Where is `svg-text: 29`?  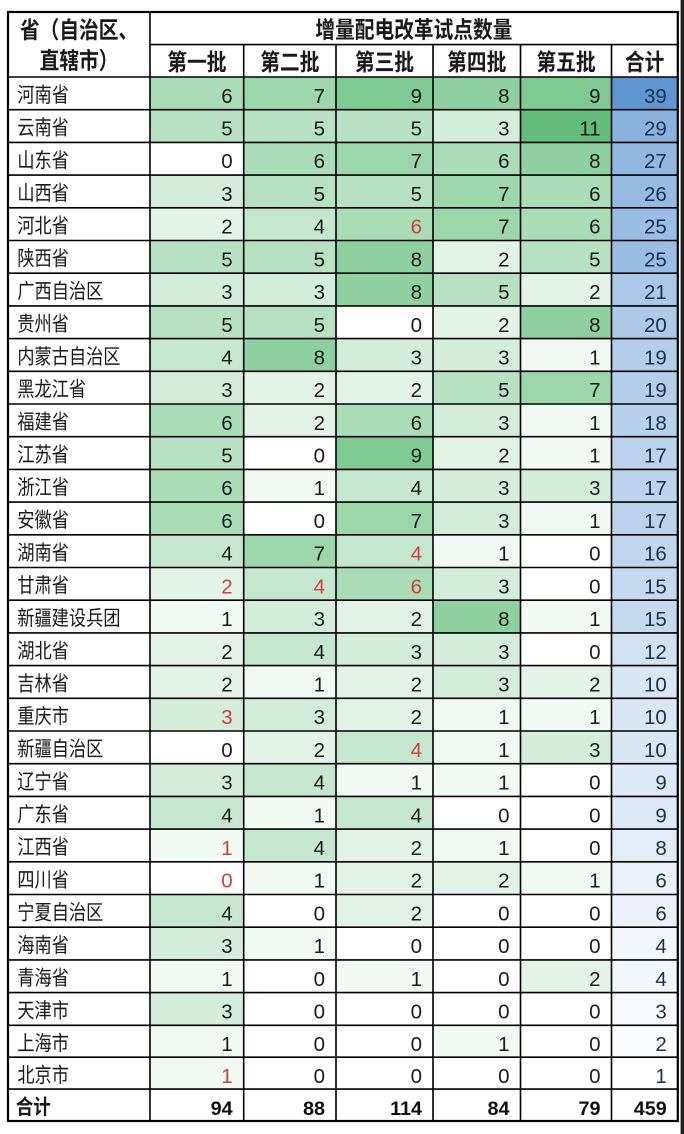 svg-text: 29 is located at coordinates (655, 129).